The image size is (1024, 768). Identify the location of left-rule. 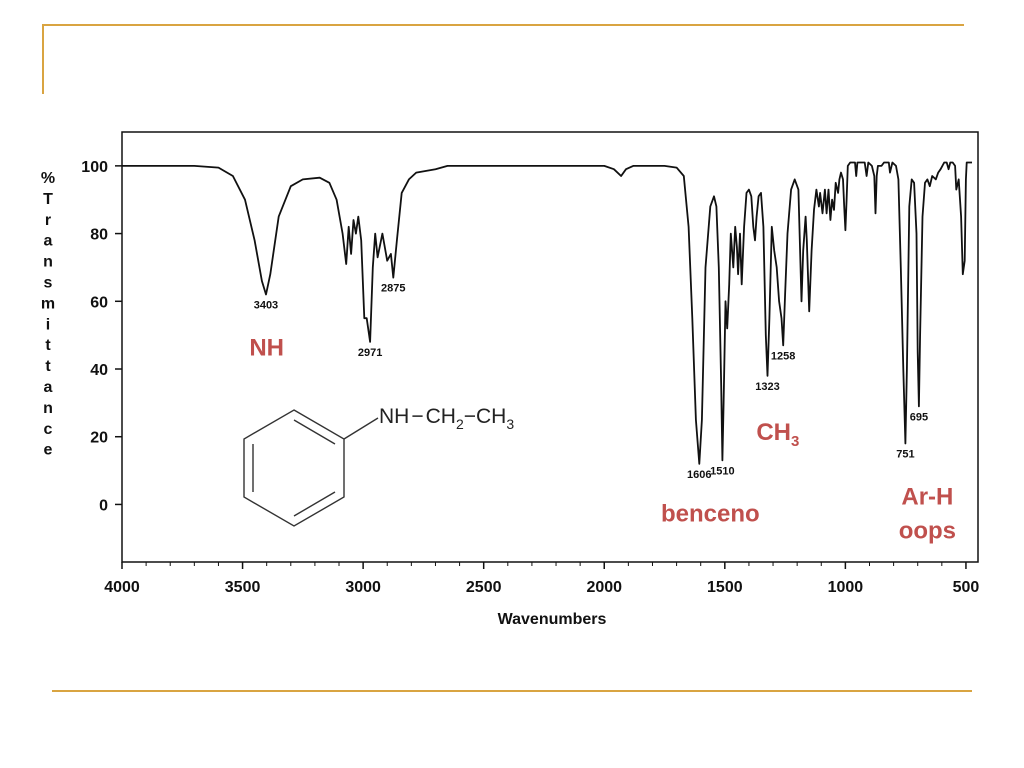
(43, 59).